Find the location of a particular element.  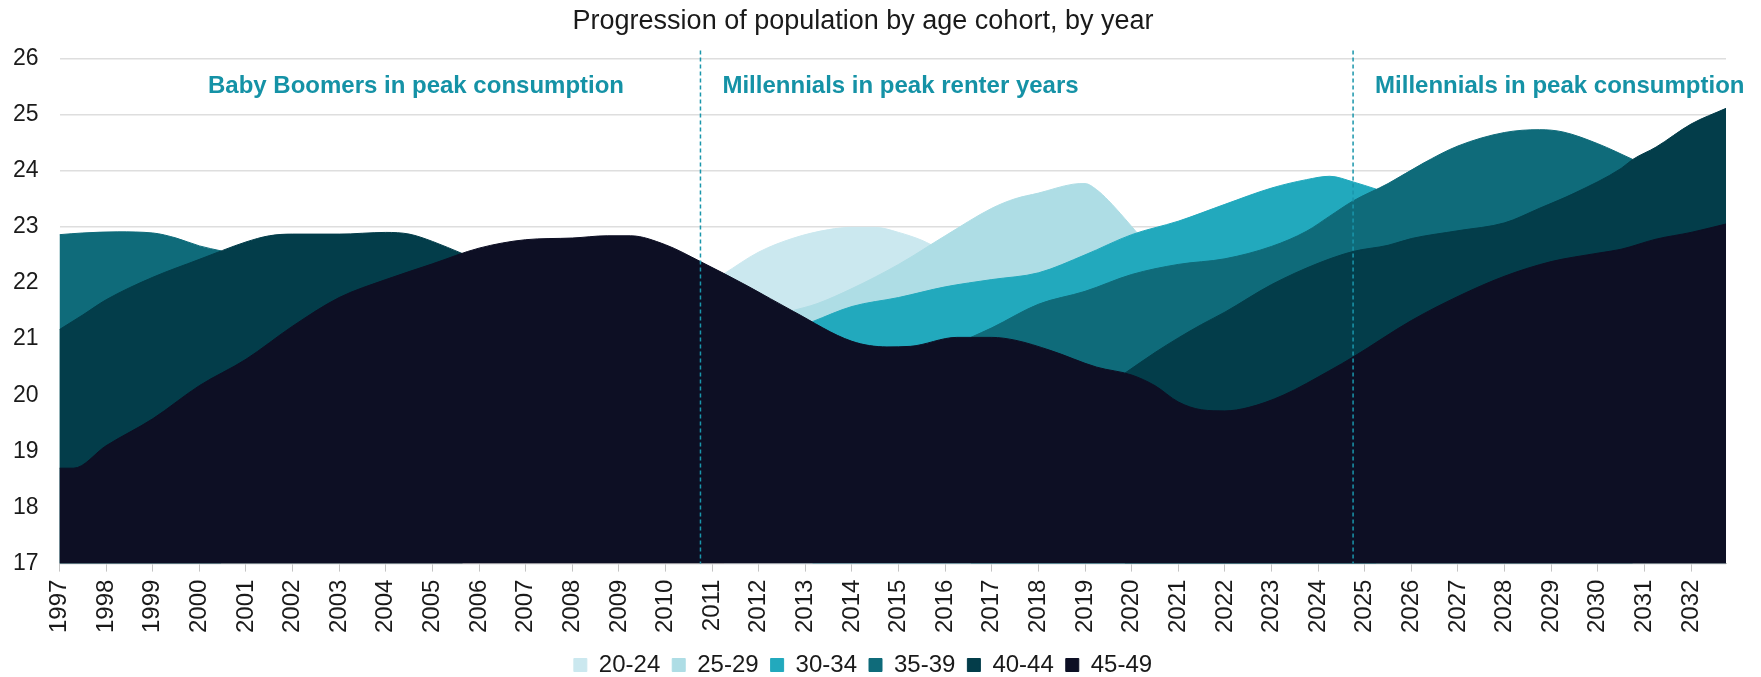

x-tick-label: 2023 is located at coordinates (1270, 606).